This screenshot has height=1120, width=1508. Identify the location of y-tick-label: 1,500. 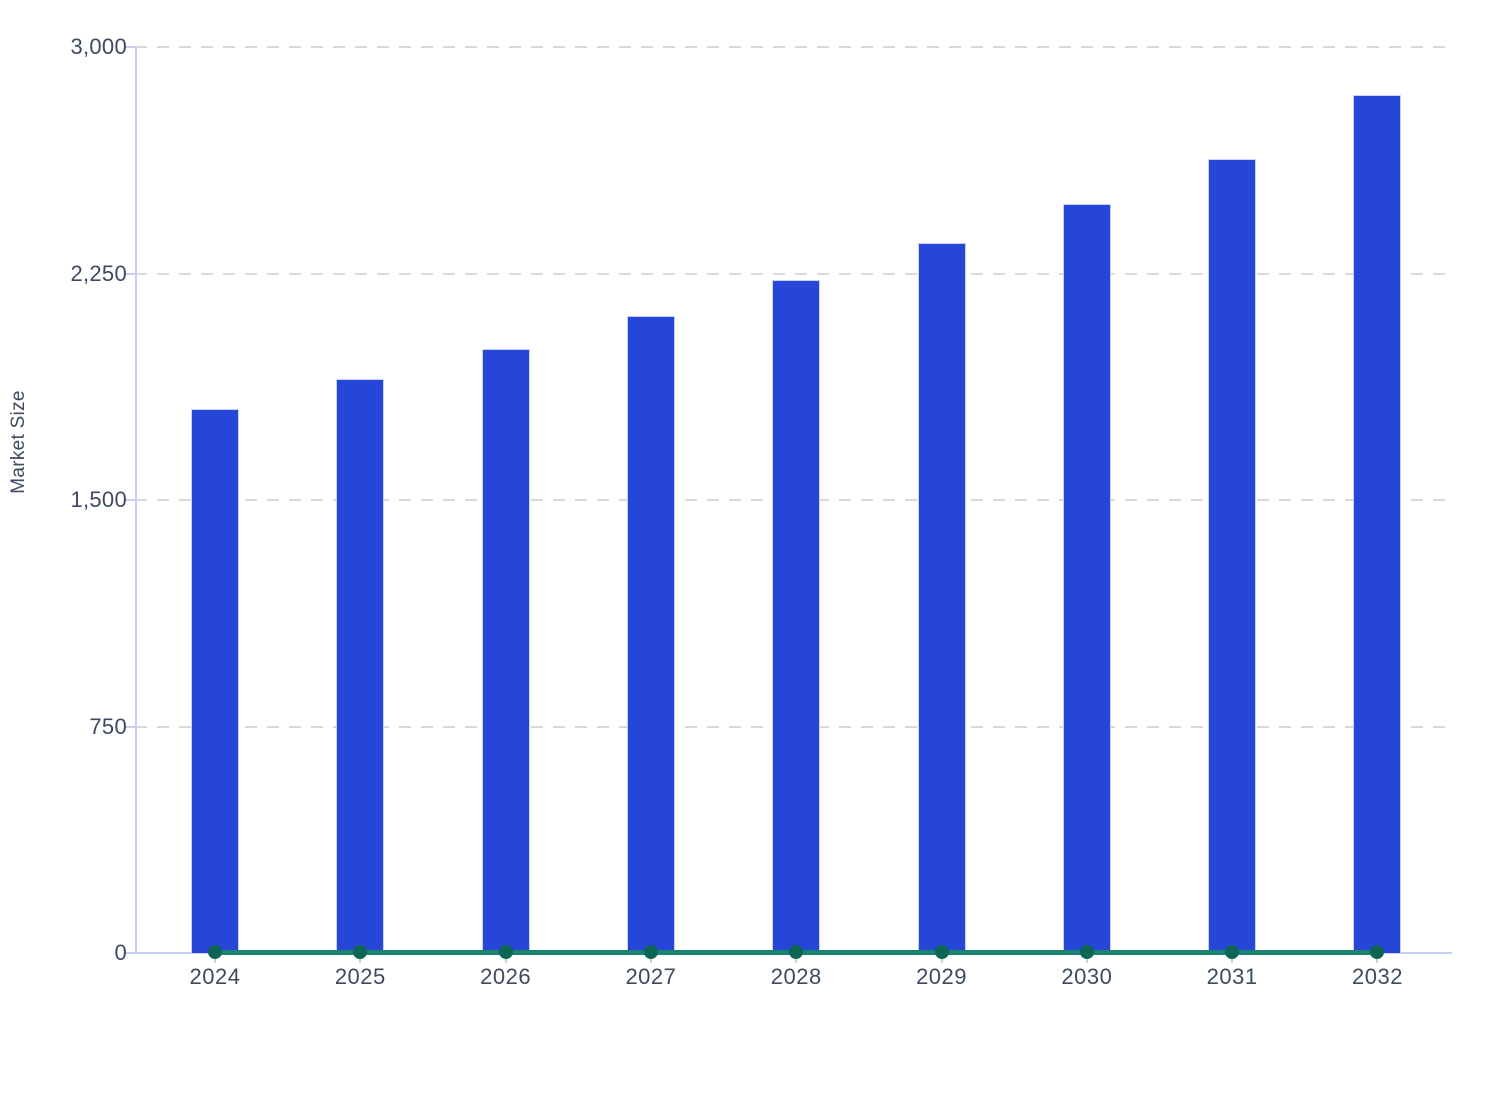
(98, 499).